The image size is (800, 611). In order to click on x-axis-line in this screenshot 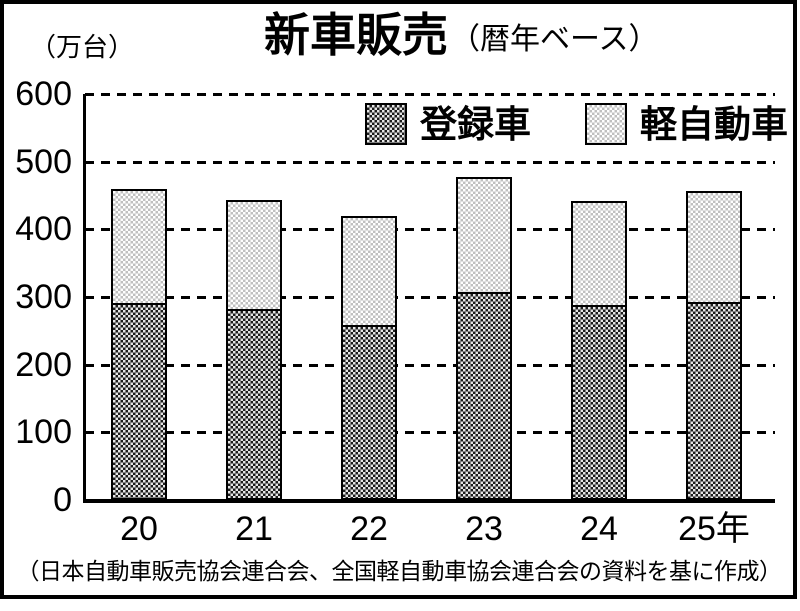, I will do `click(429, 501)`.